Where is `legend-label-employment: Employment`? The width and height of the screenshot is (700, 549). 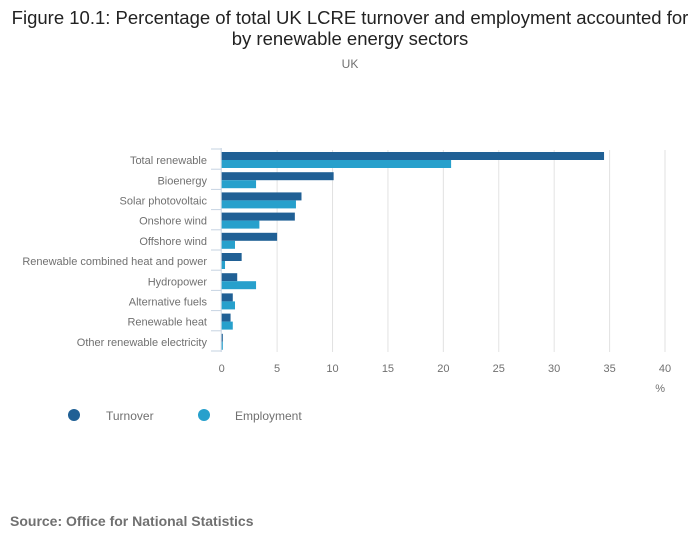 legend-label-employment: Employment is located at coordinates (268, 416).